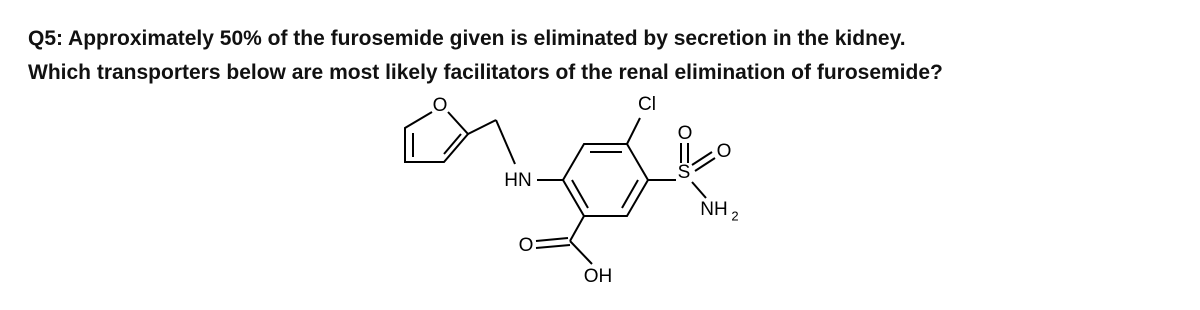 This screenshot has width=1200, height=310. Describe the element at coordinates (517, 180) in the screenshot. I see `atom-label: HN` at that location.